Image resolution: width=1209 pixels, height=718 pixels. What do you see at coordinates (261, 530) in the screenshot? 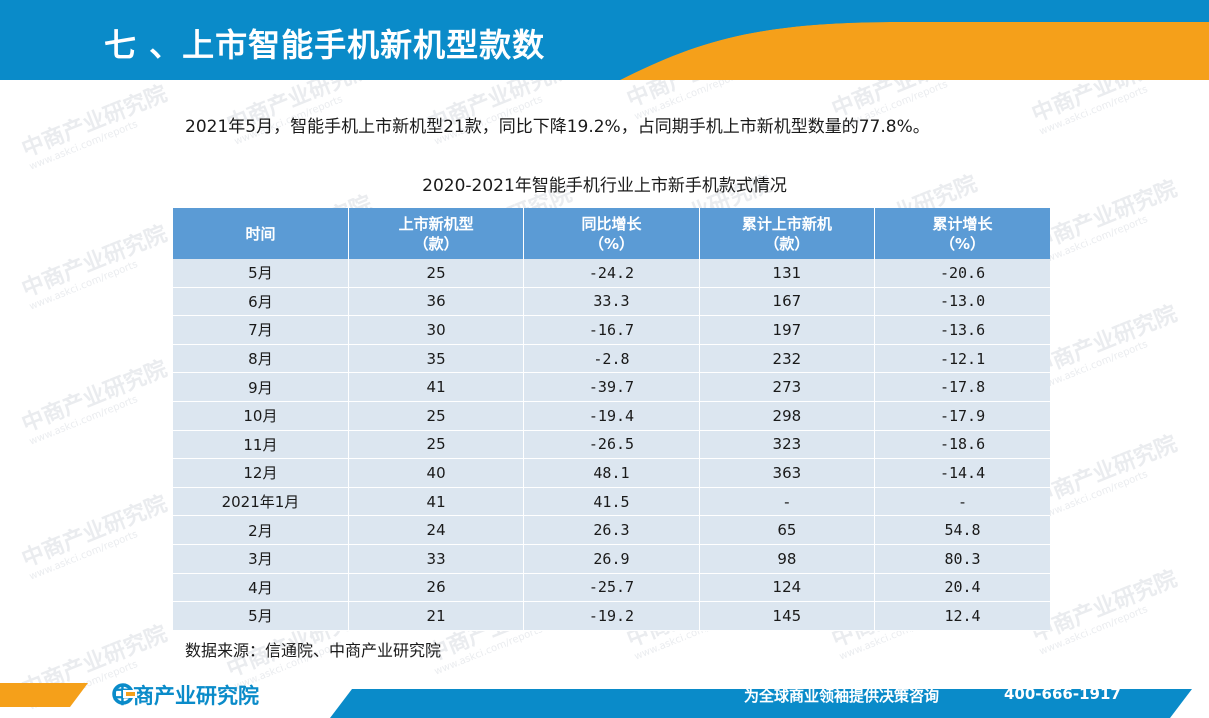
I see `table-cell: 2月` at bounding box center [261, 530].